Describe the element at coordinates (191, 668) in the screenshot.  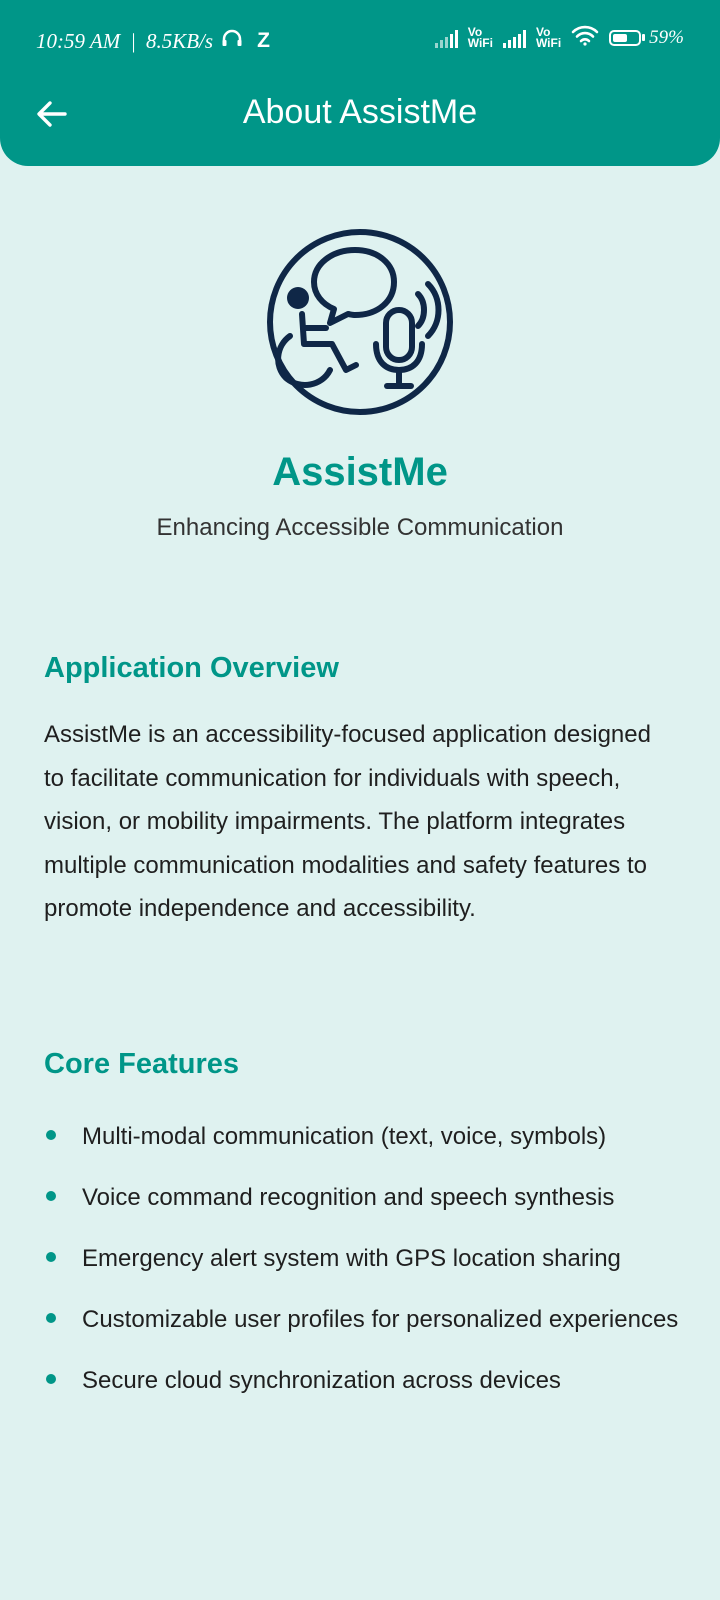
I see `overview-heading: Application Overview` at that location.